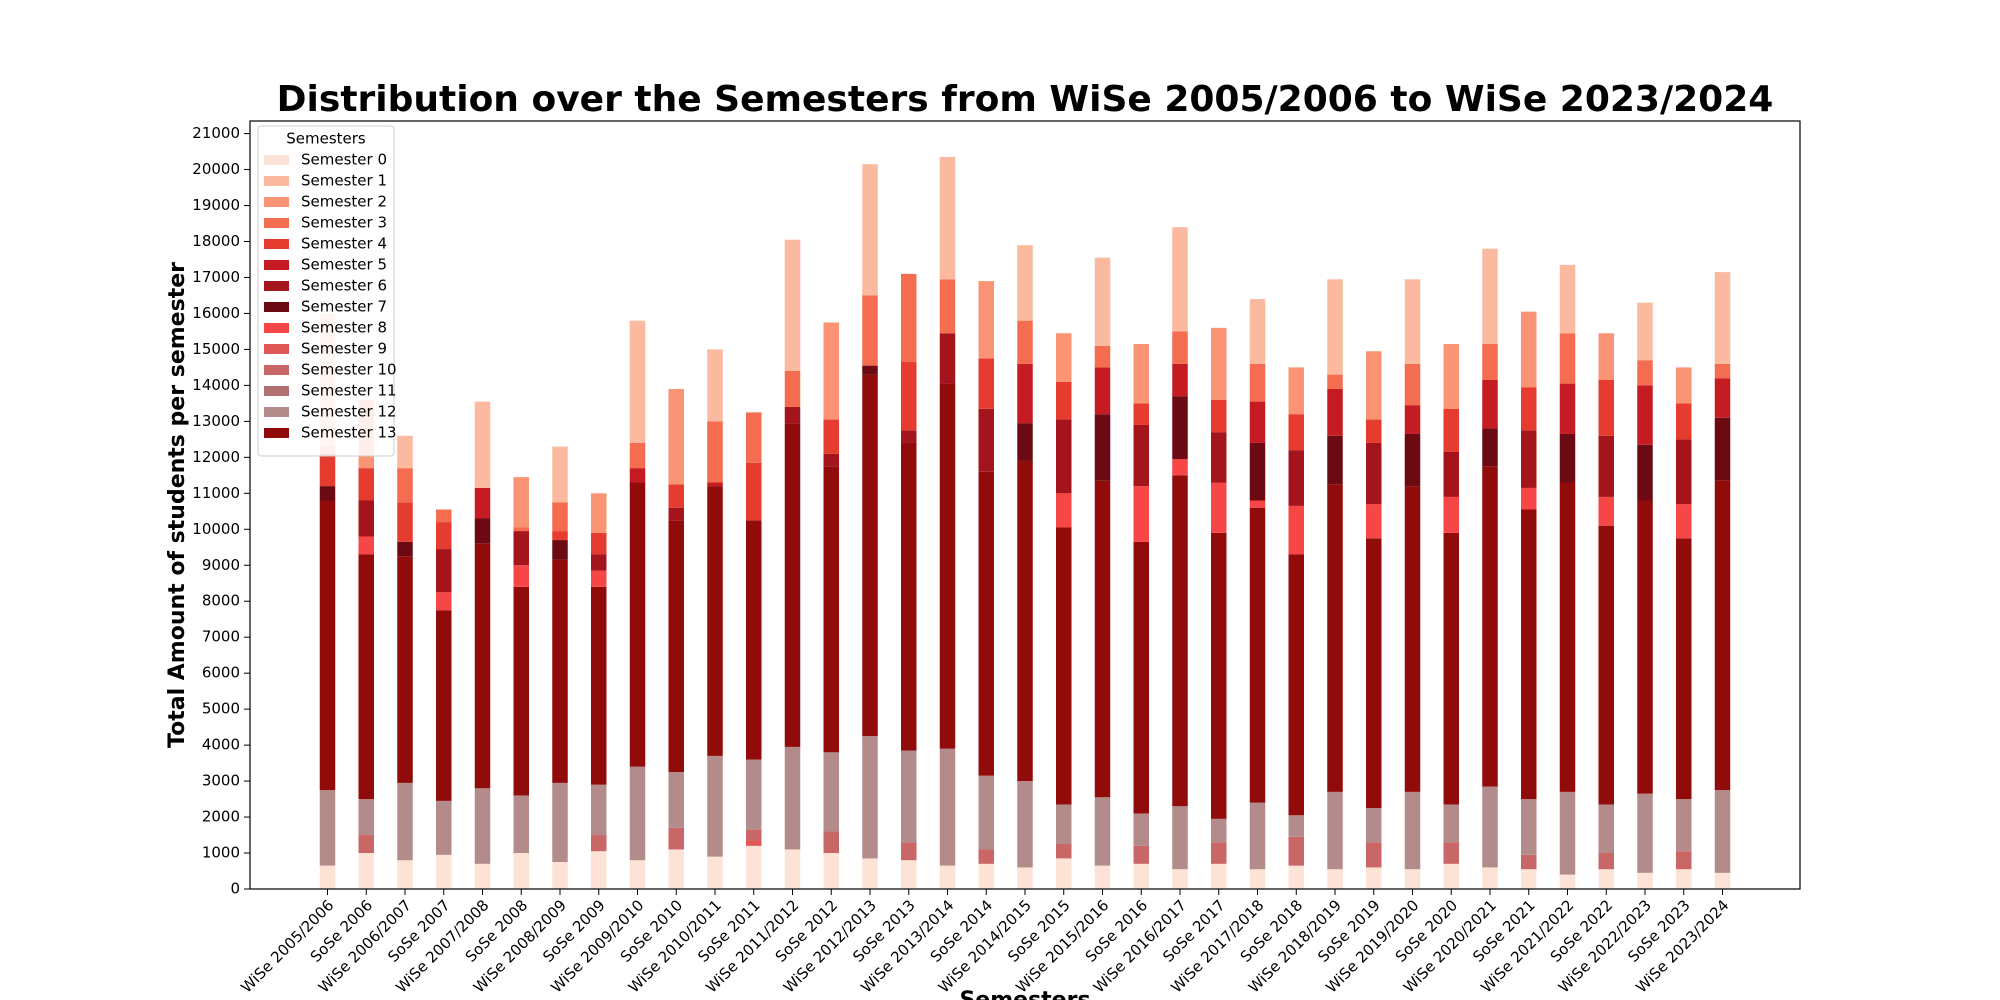 The height and width of the screenshot is (1000, 2000). What do you see at coordinates (344, 223) in the screenshot?
I see `legend-label: Semester 3` at bounding box center [344, 223].